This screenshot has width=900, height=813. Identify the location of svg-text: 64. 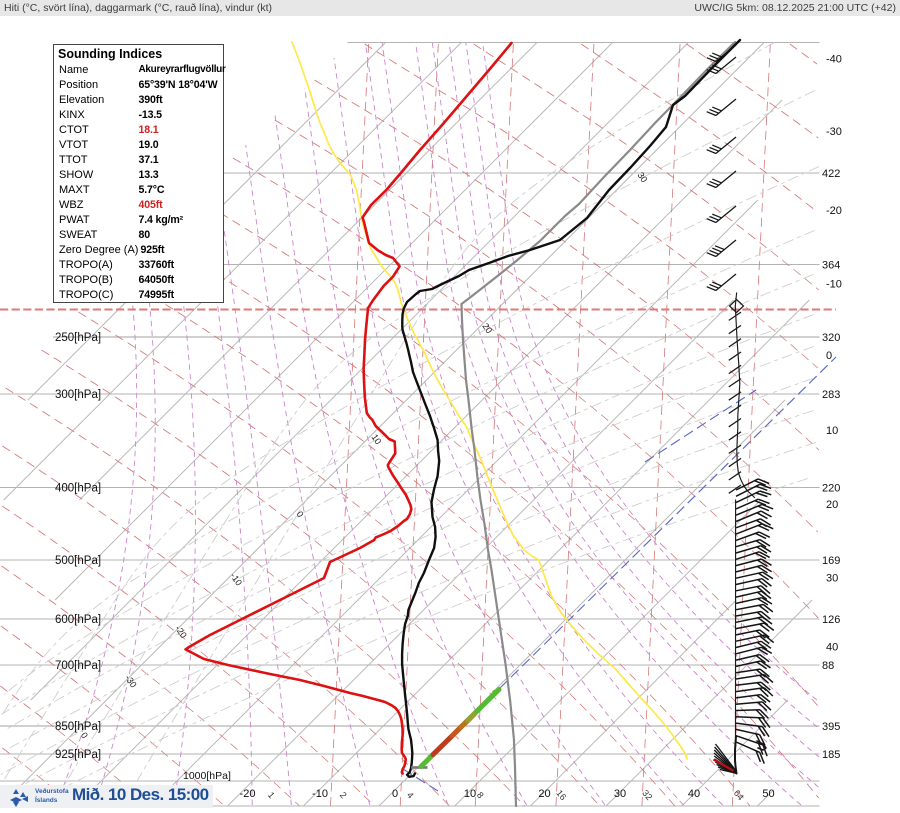
(739, 795).